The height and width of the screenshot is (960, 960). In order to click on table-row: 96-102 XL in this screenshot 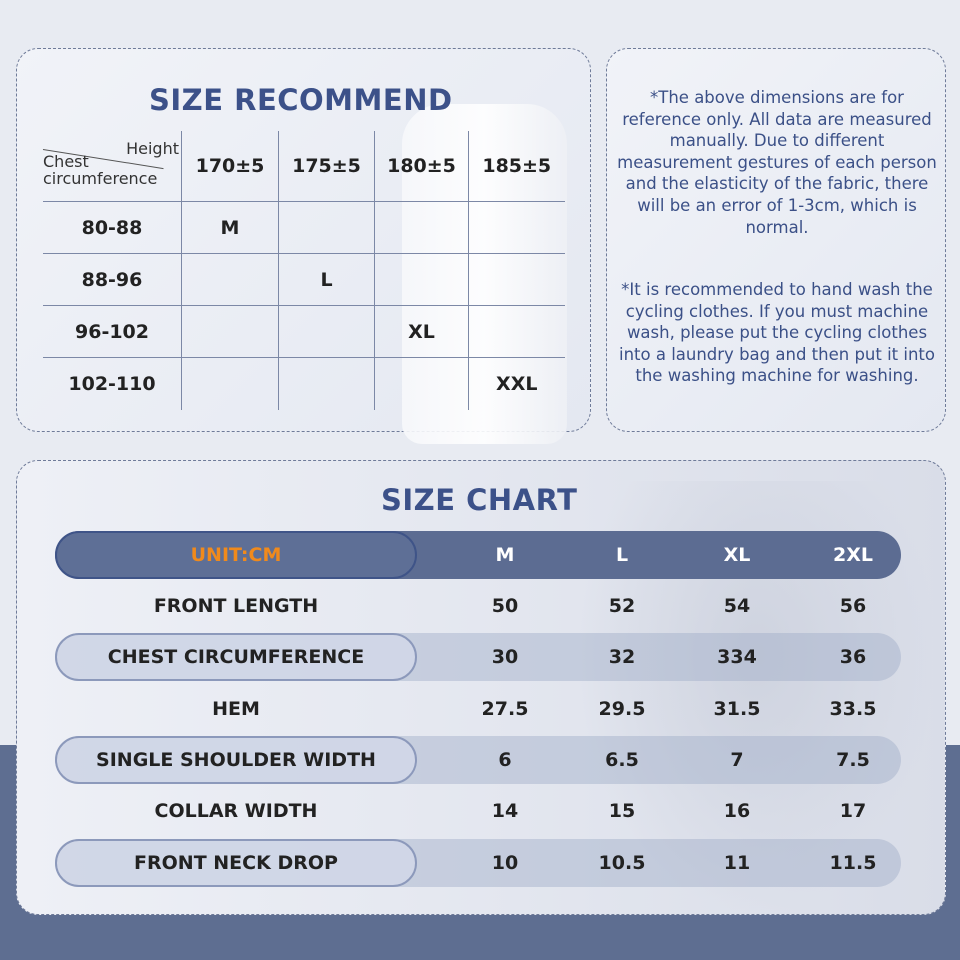, I will do `click(304, 331)`.